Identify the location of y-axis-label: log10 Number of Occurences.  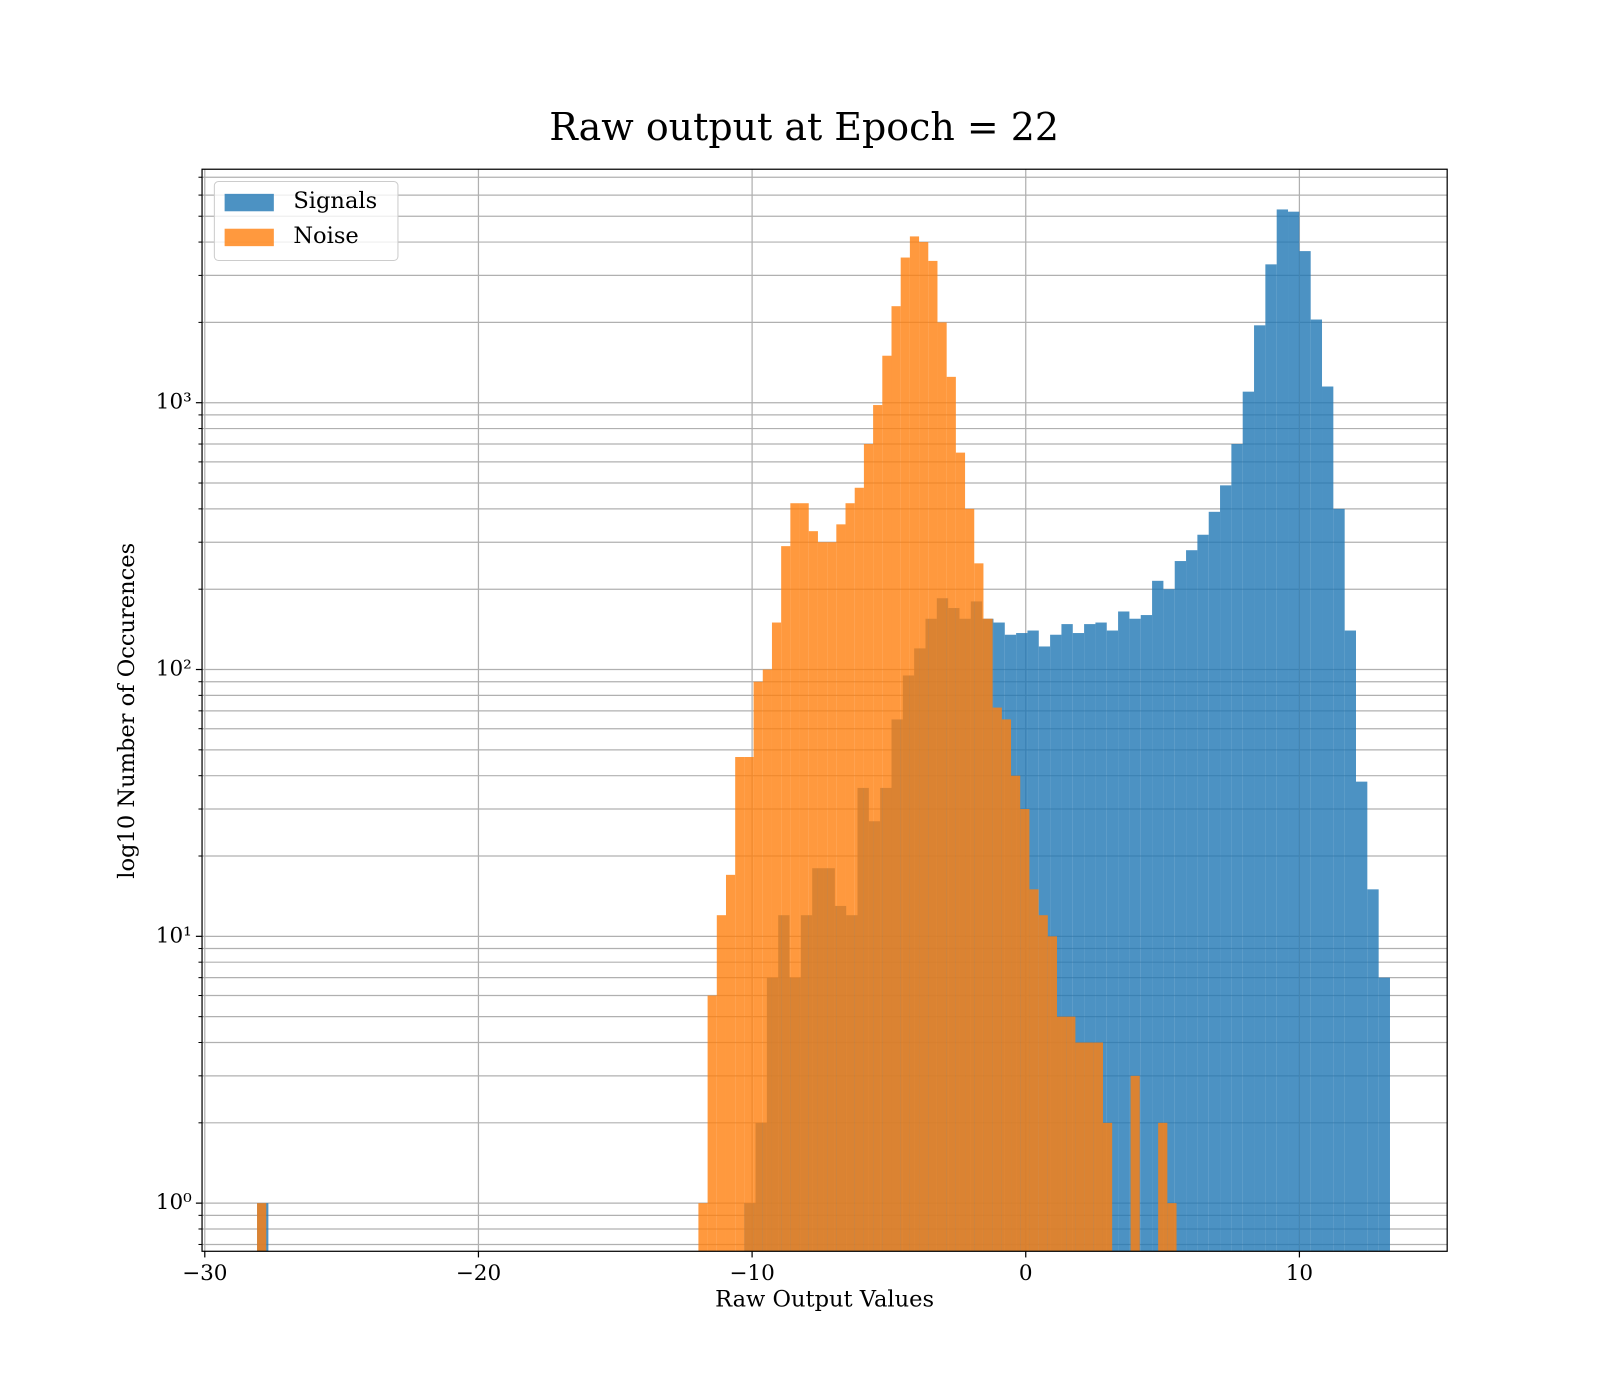
(127, 711).